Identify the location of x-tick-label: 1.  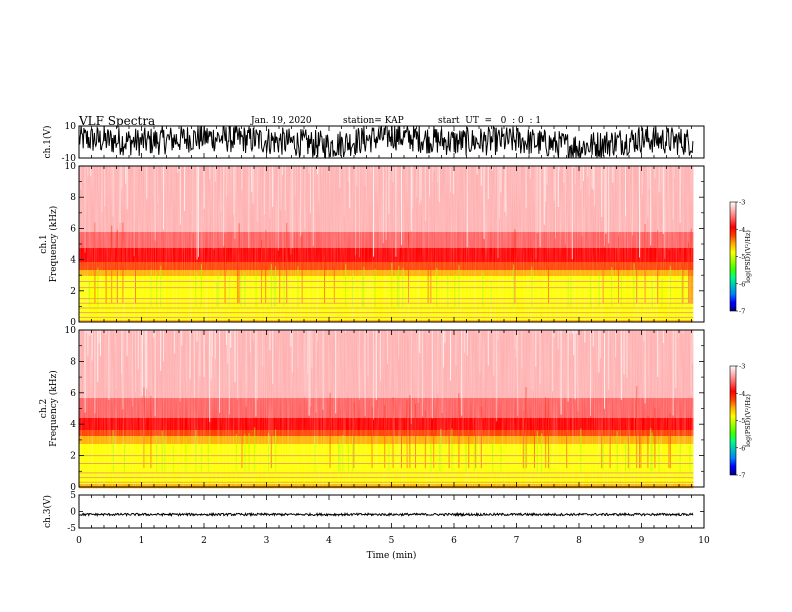
(142, 541).